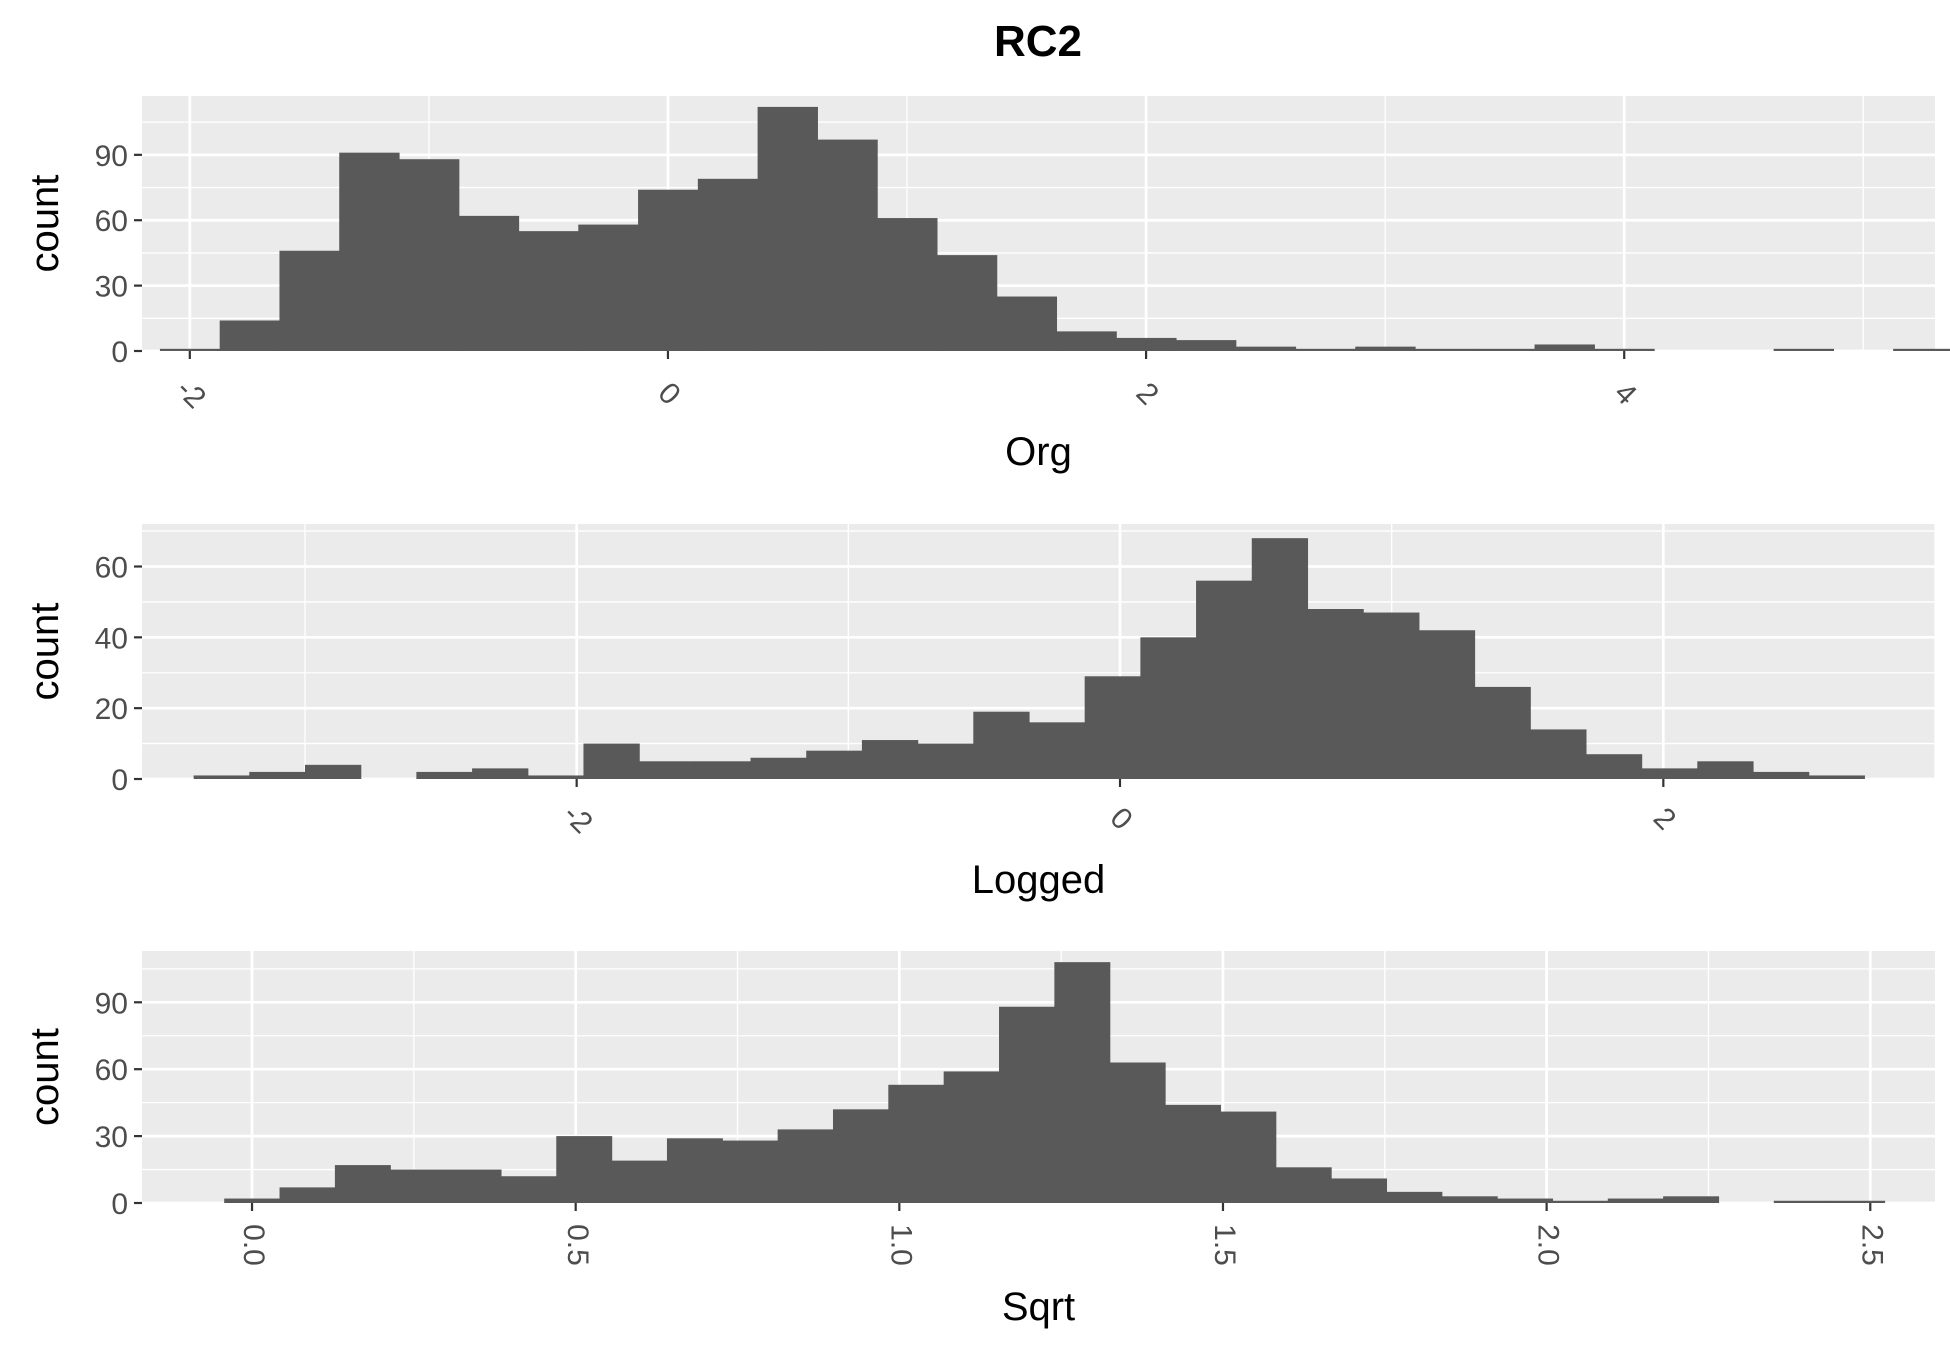  What do you see at coordinates (577, 1245) in the screenshot?
I see `x-tick-label: 0.5` at bounding box center [577, 1245].